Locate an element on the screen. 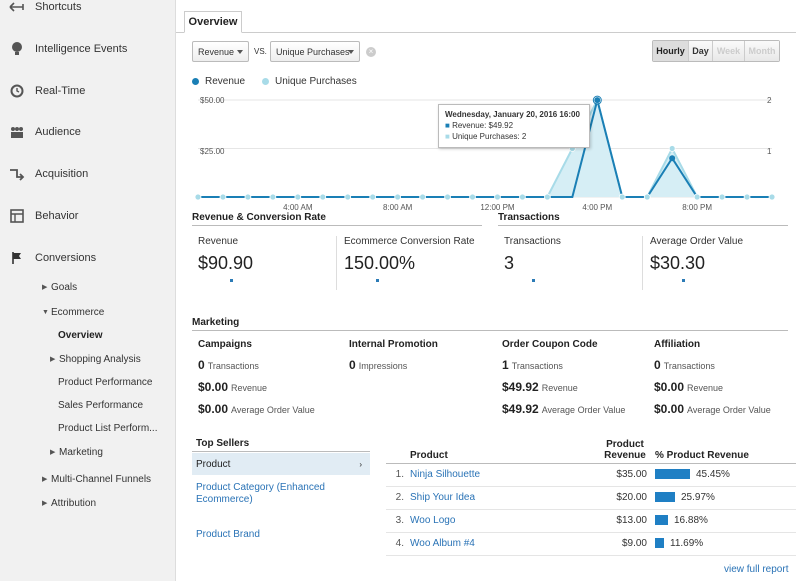 Image resolution: width=806 pixels, height=581 pixels. sidebar-item-label: Behavior is located at coordinates (57, 216).